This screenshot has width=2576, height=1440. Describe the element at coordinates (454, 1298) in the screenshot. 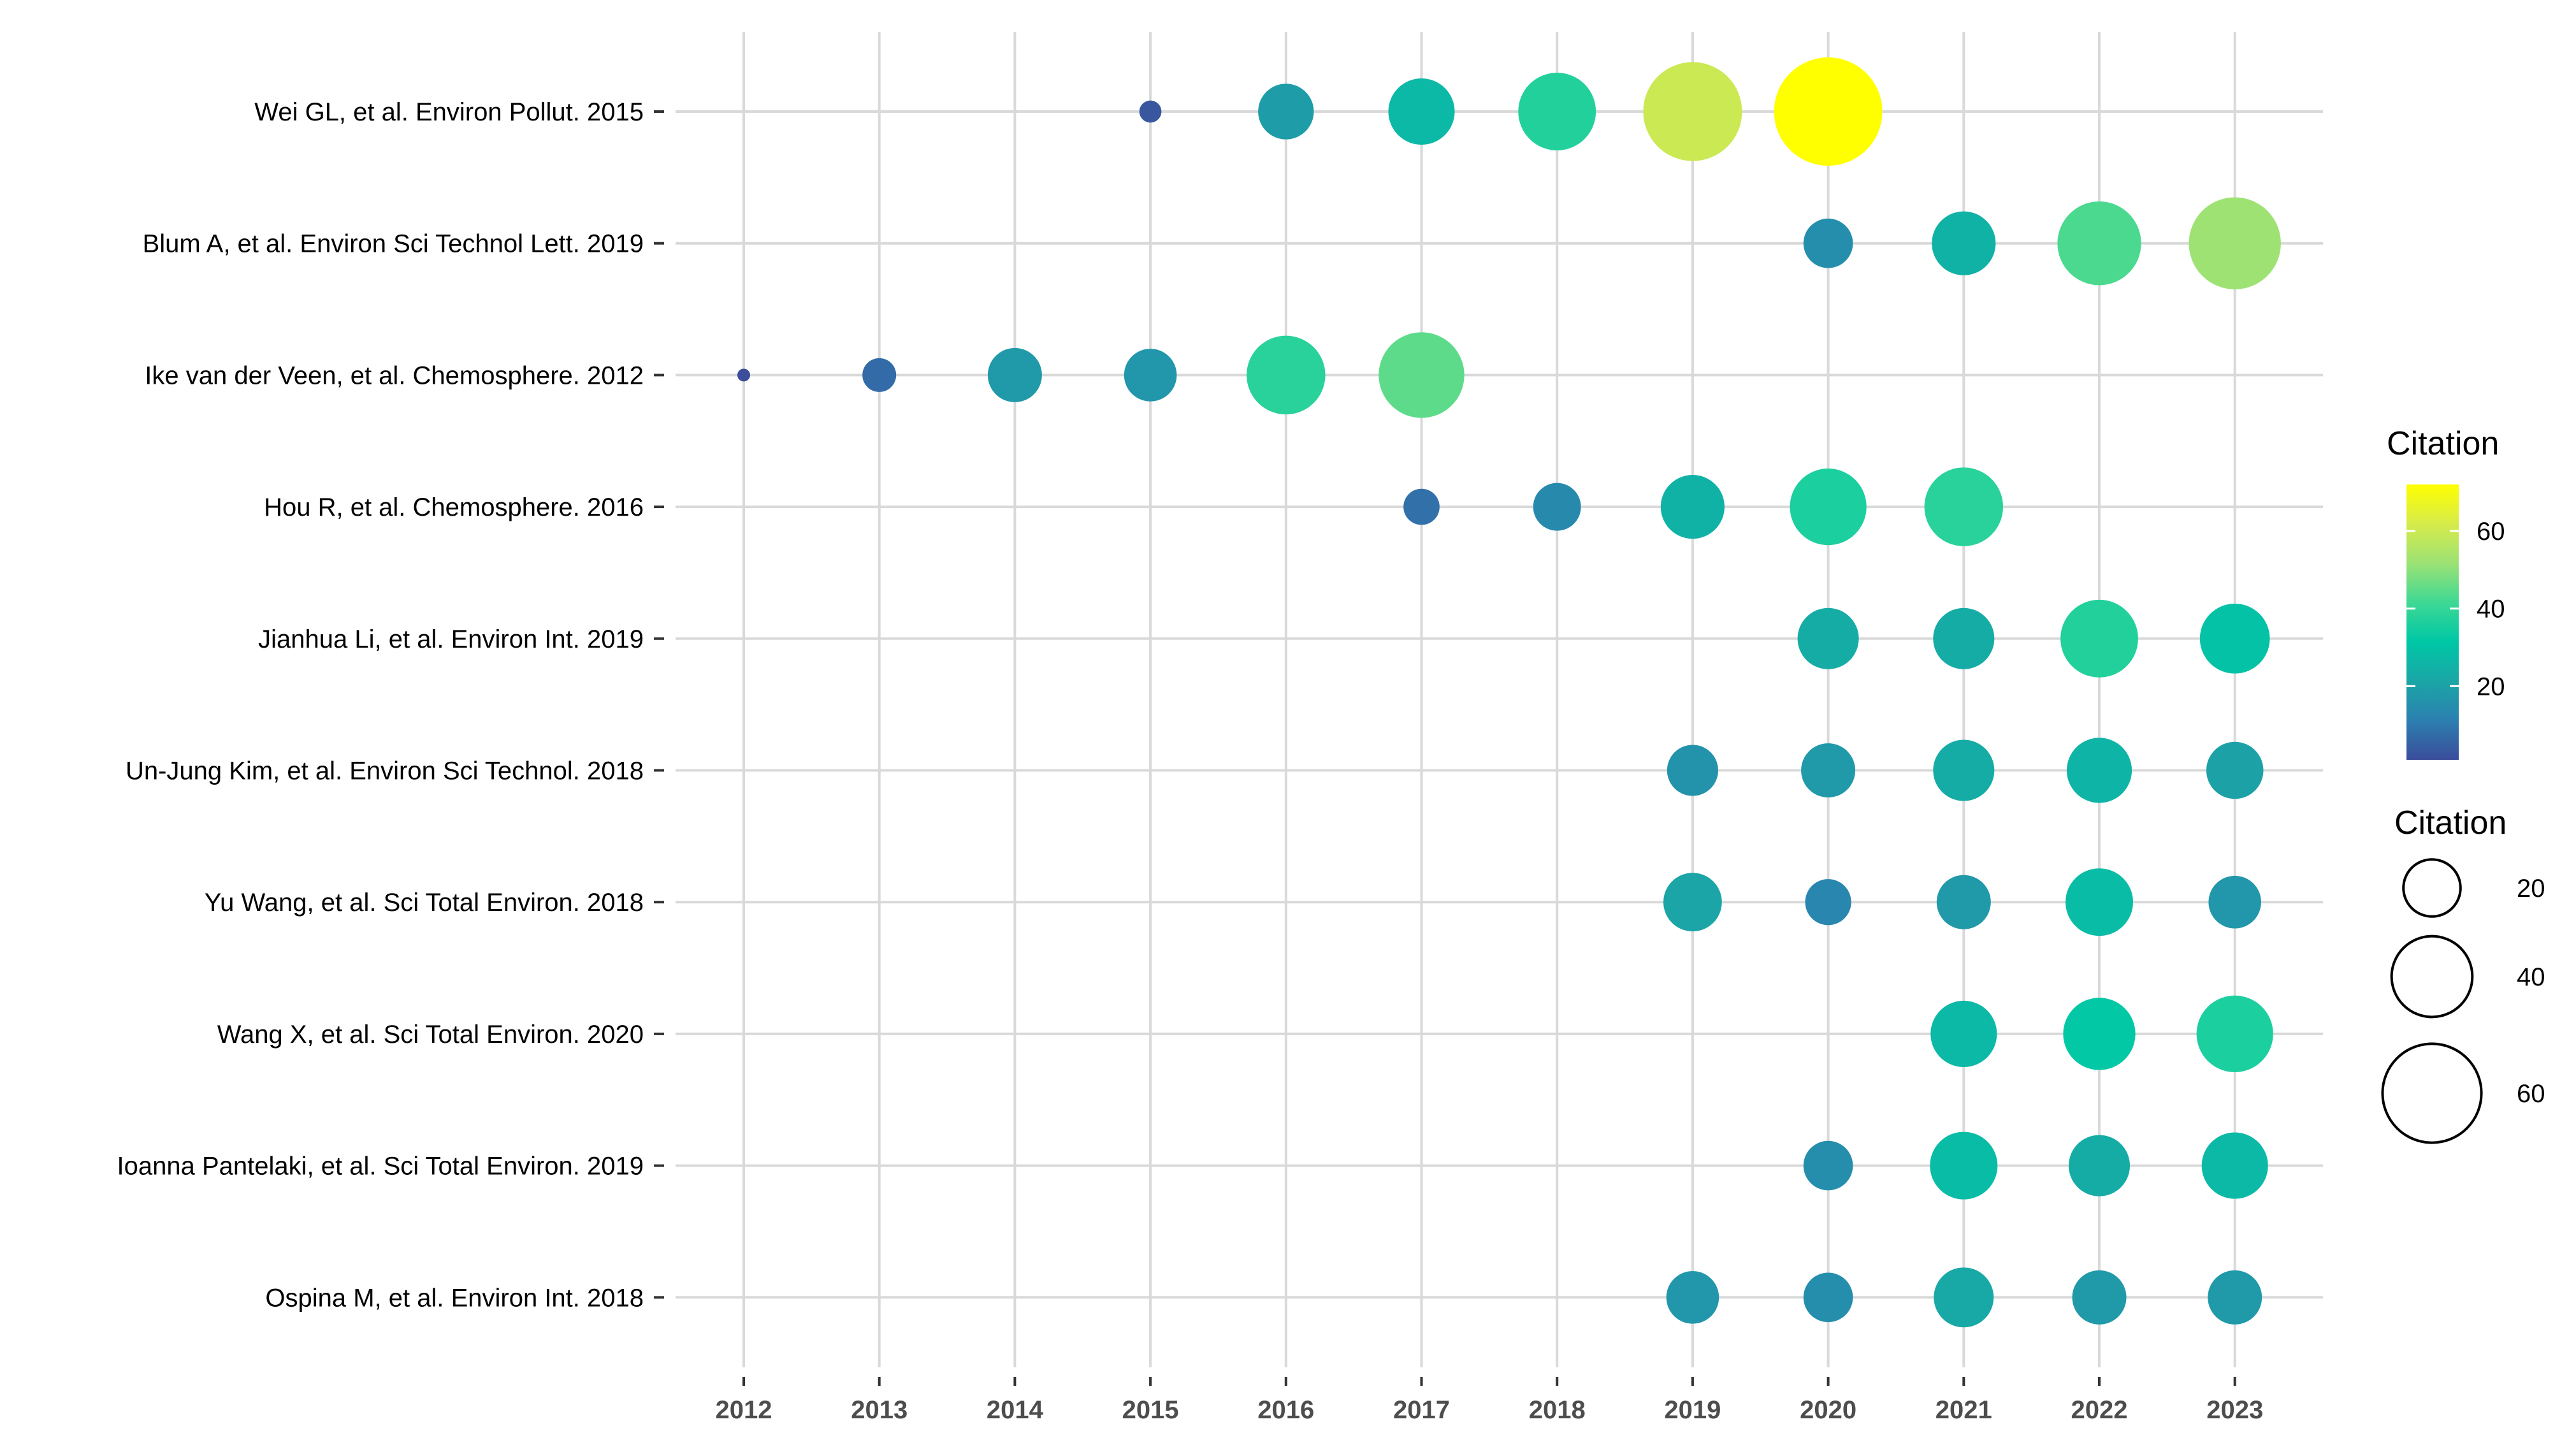

I see `y-tick-label: Ospina M, et al. Environ Int. 2018` at that location.